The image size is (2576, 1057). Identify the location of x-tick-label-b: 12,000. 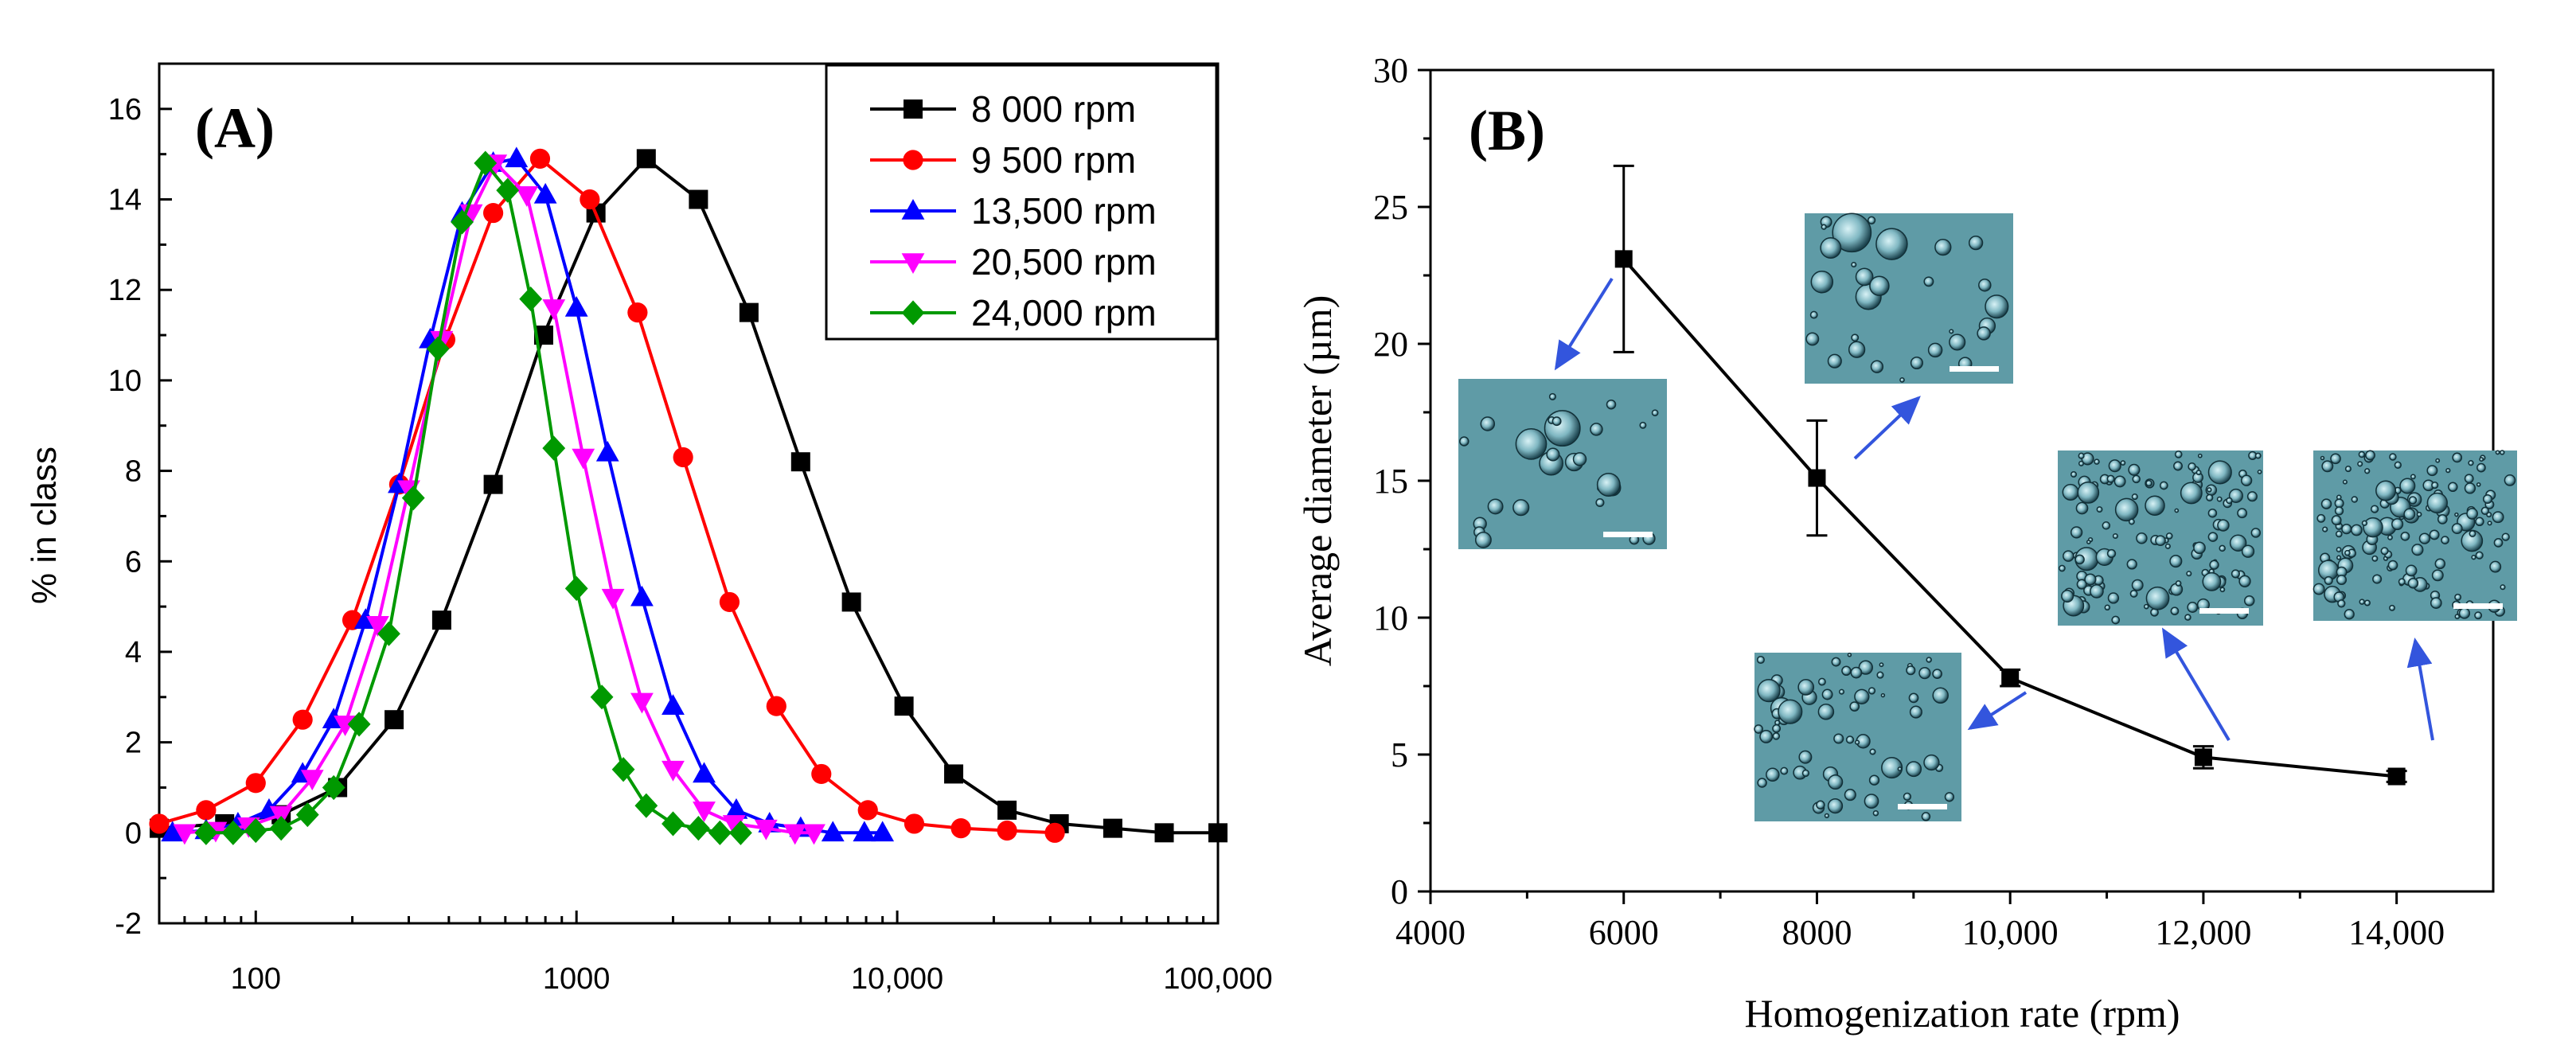
(2203, 933).